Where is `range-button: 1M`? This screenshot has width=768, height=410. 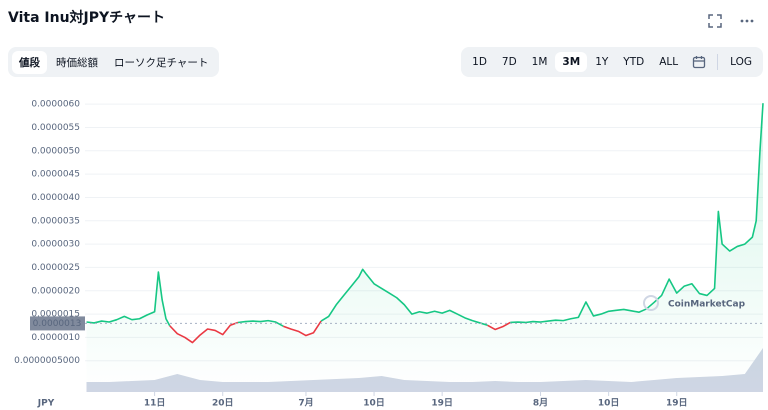 range-button: 1M is located at coordinates (539, 62).